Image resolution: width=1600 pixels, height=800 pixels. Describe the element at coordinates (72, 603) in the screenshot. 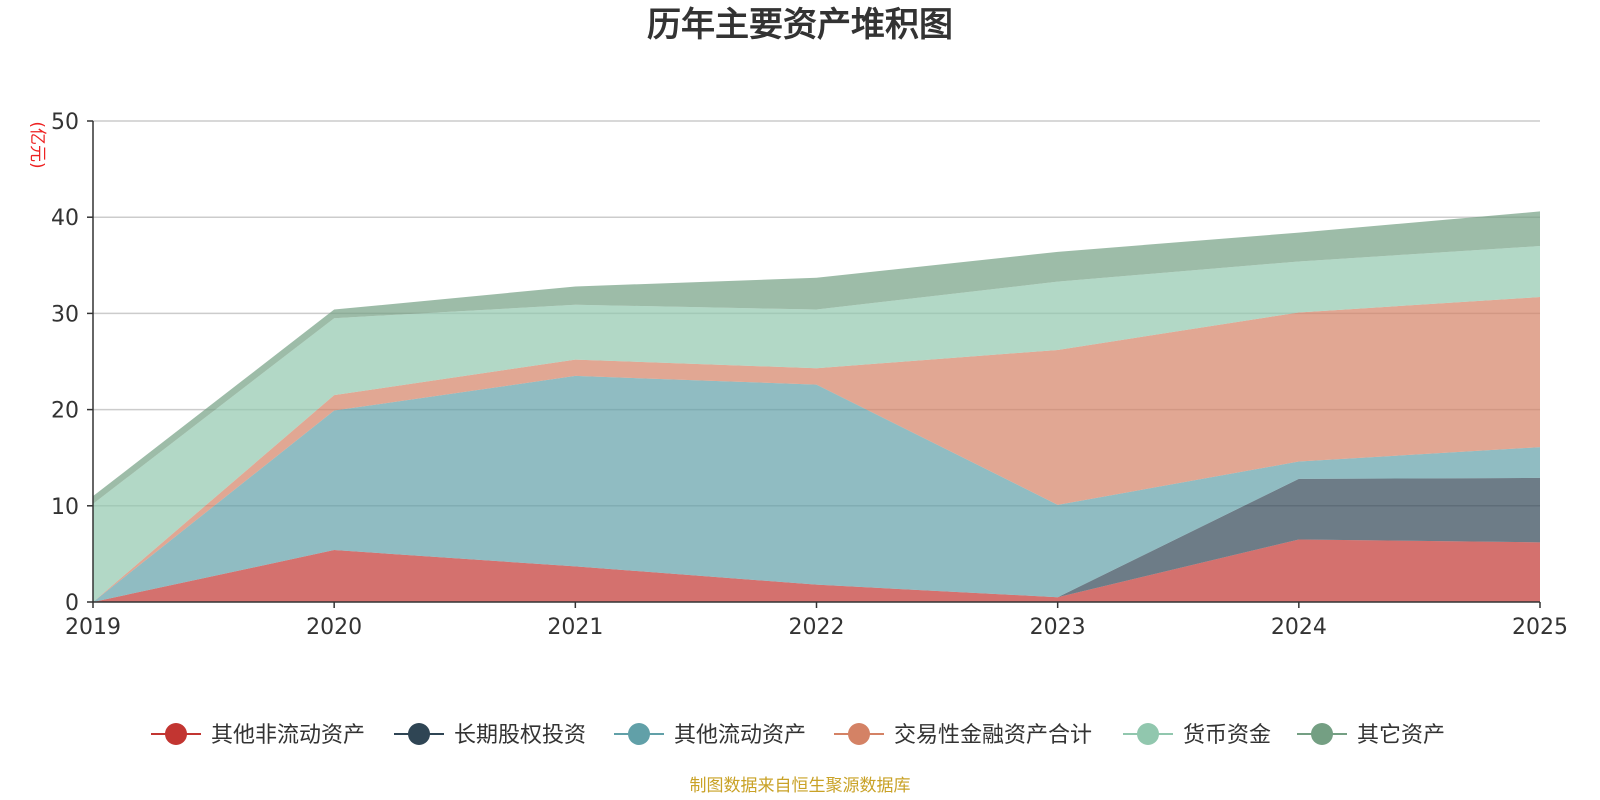

I see `y-tick-label-0: 0` at that location.